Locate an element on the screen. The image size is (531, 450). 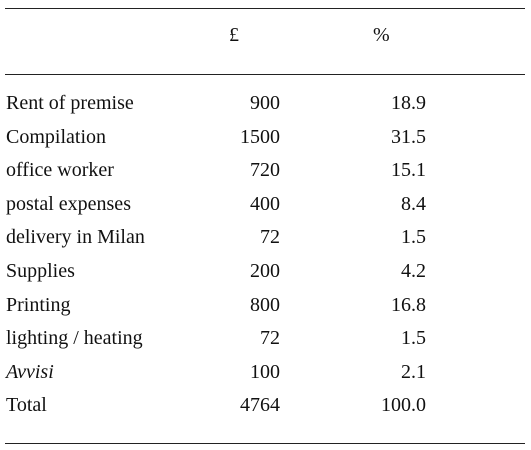
top-rule is located at coordinates (265, 8).